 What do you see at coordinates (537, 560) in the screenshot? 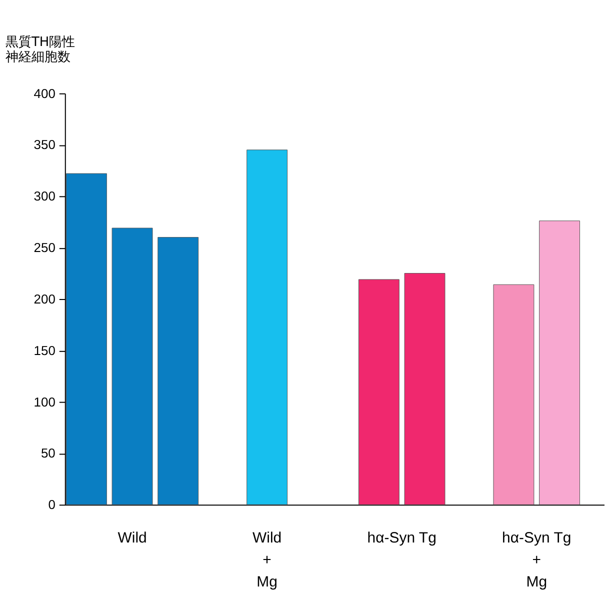
I see `x-tick-label: hα-Syn Tg + Mg` at bounding box center [537, 560].